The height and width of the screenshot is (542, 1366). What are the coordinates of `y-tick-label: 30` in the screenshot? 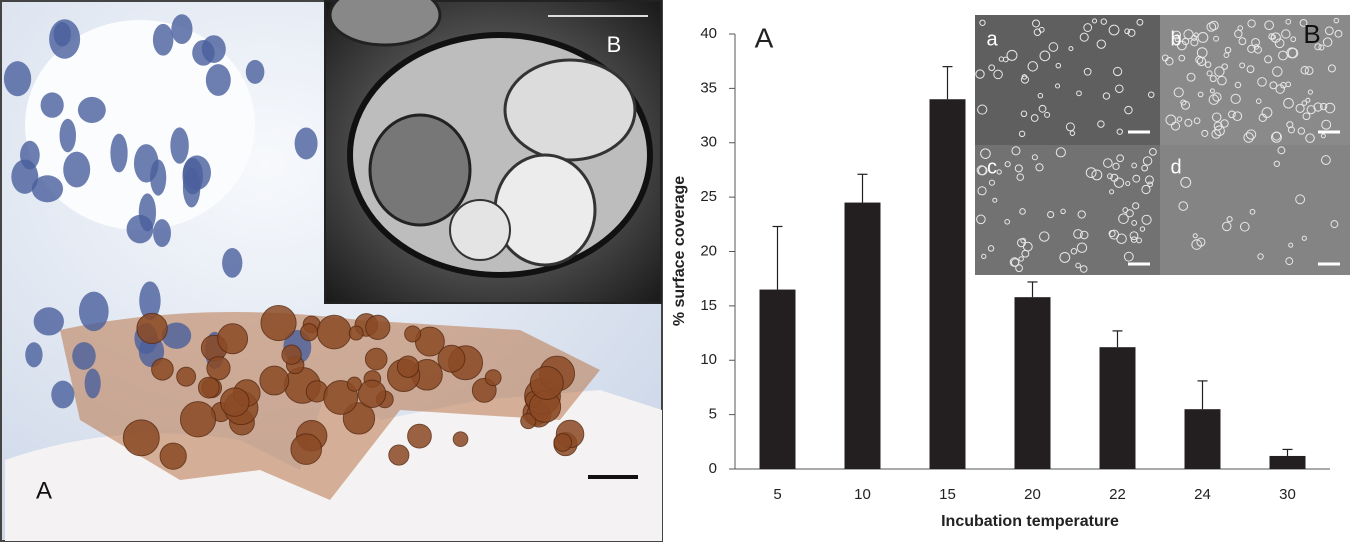 It's located at (708, 142).